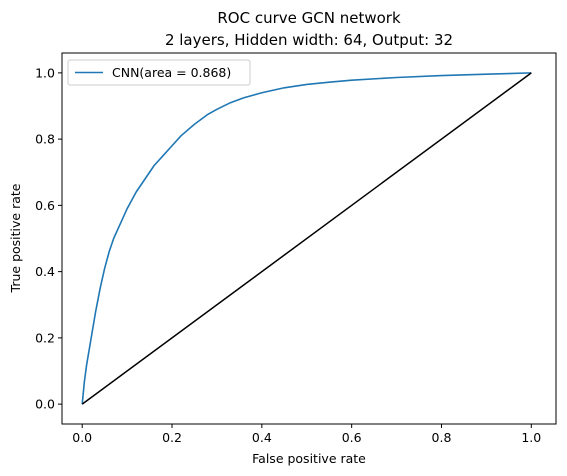  I want to click on y-tick-label: 0.8, so click(45, 139).